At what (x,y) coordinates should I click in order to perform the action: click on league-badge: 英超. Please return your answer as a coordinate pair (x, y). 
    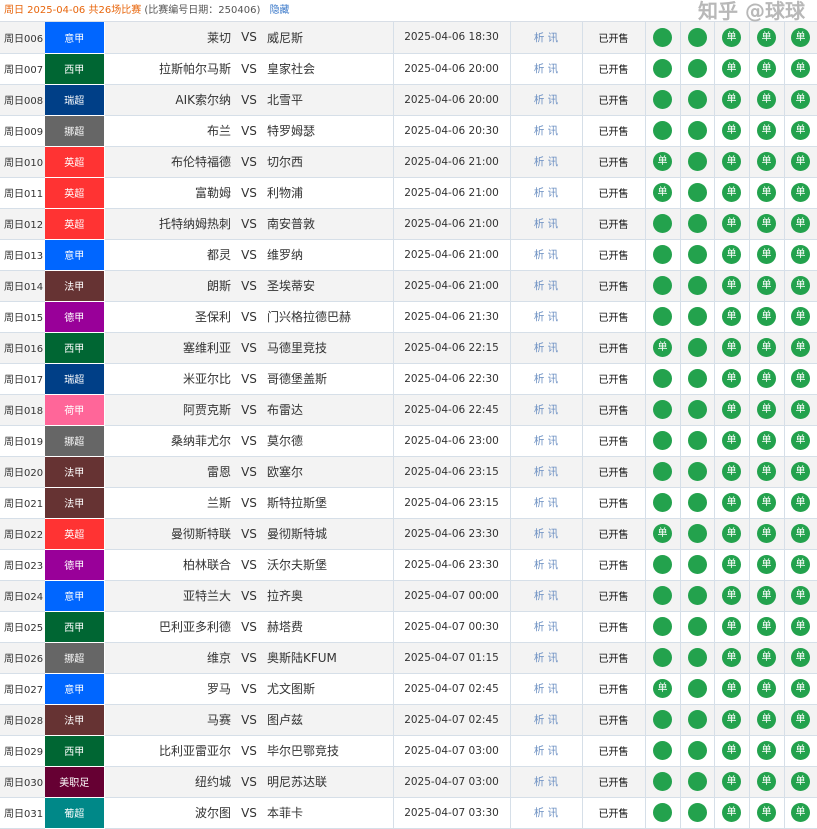
    Looking at the image, I should click on (75, 193).